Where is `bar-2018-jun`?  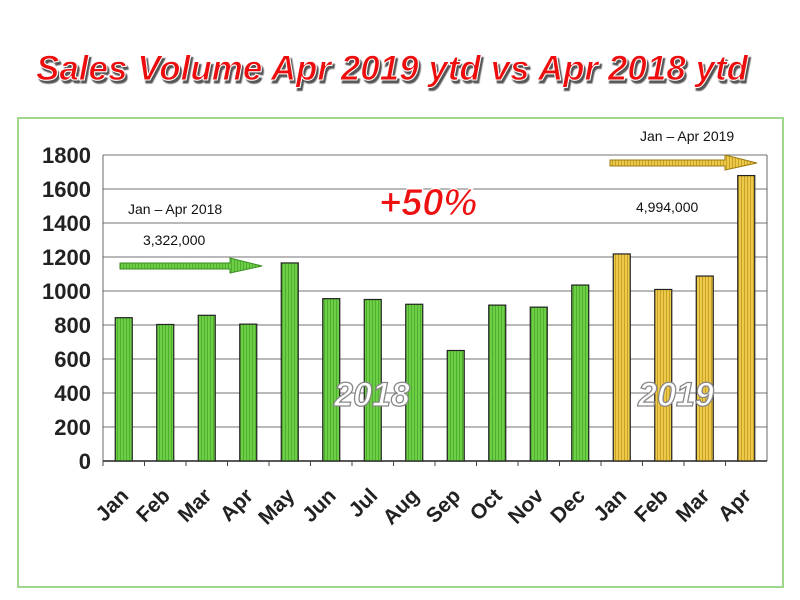
bar-2018-jun is located at coordinates (331, 380).